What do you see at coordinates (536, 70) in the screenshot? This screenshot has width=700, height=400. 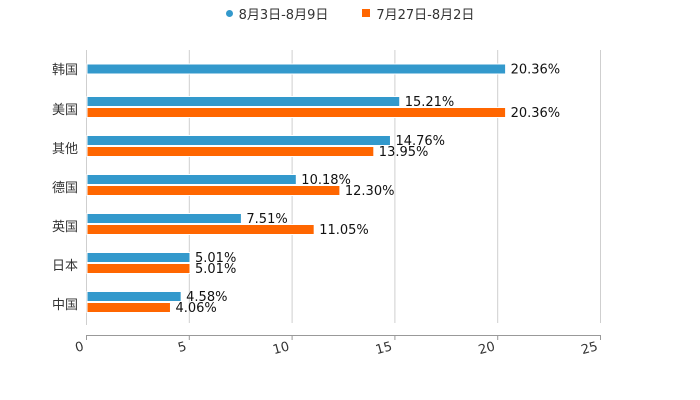 I see `data-label-series-1-0: 20.36%` at bounding box center [536, 70].